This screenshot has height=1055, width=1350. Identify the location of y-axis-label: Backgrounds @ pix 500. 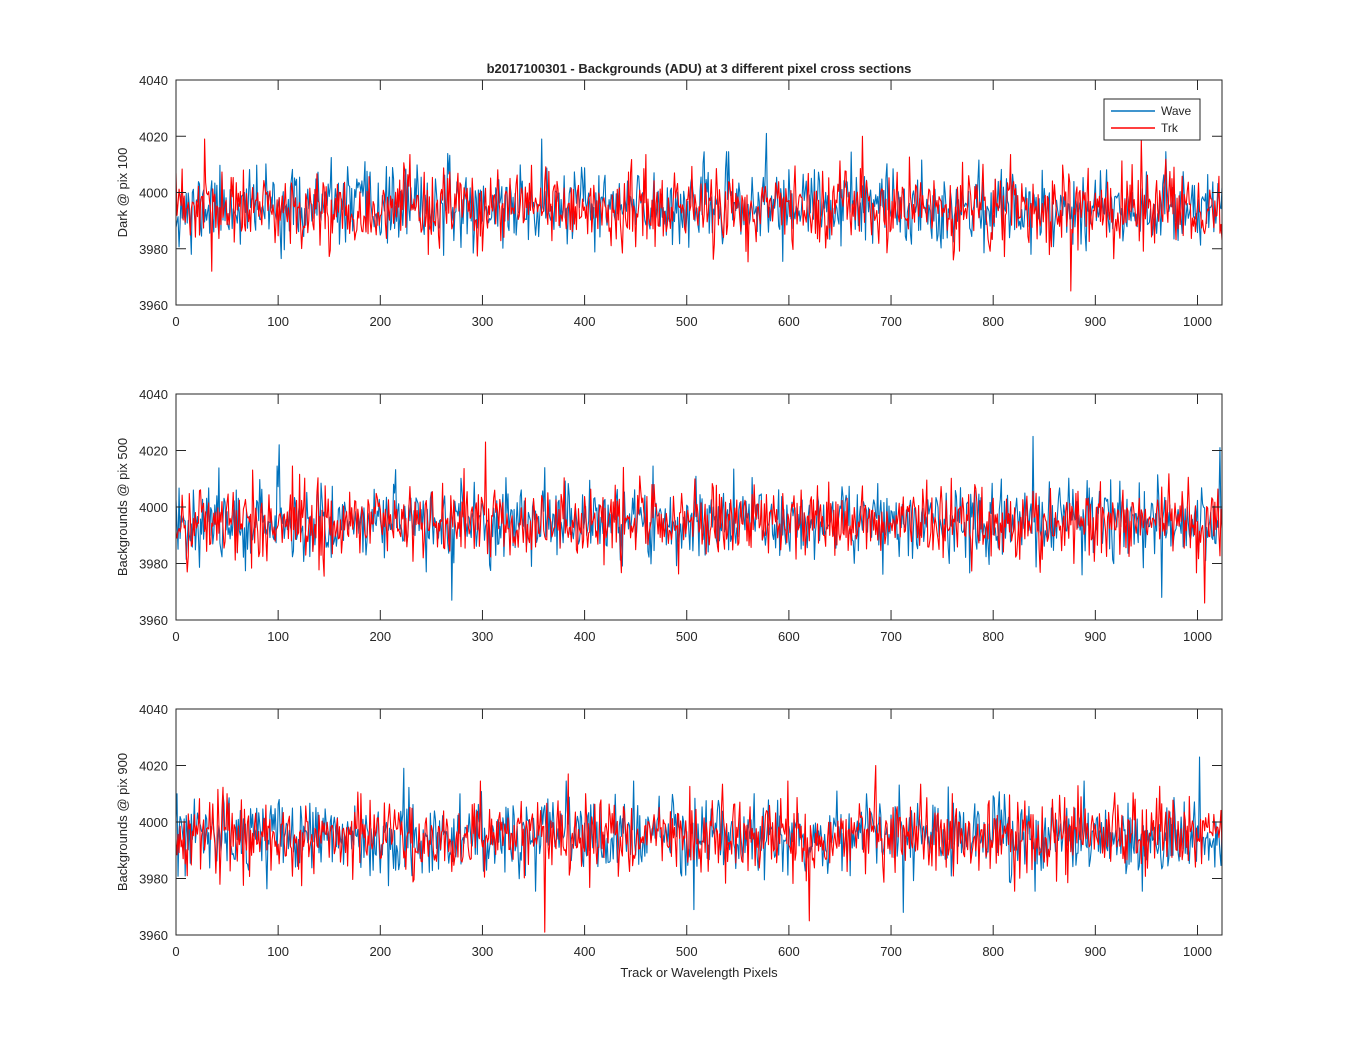
(122, 507).